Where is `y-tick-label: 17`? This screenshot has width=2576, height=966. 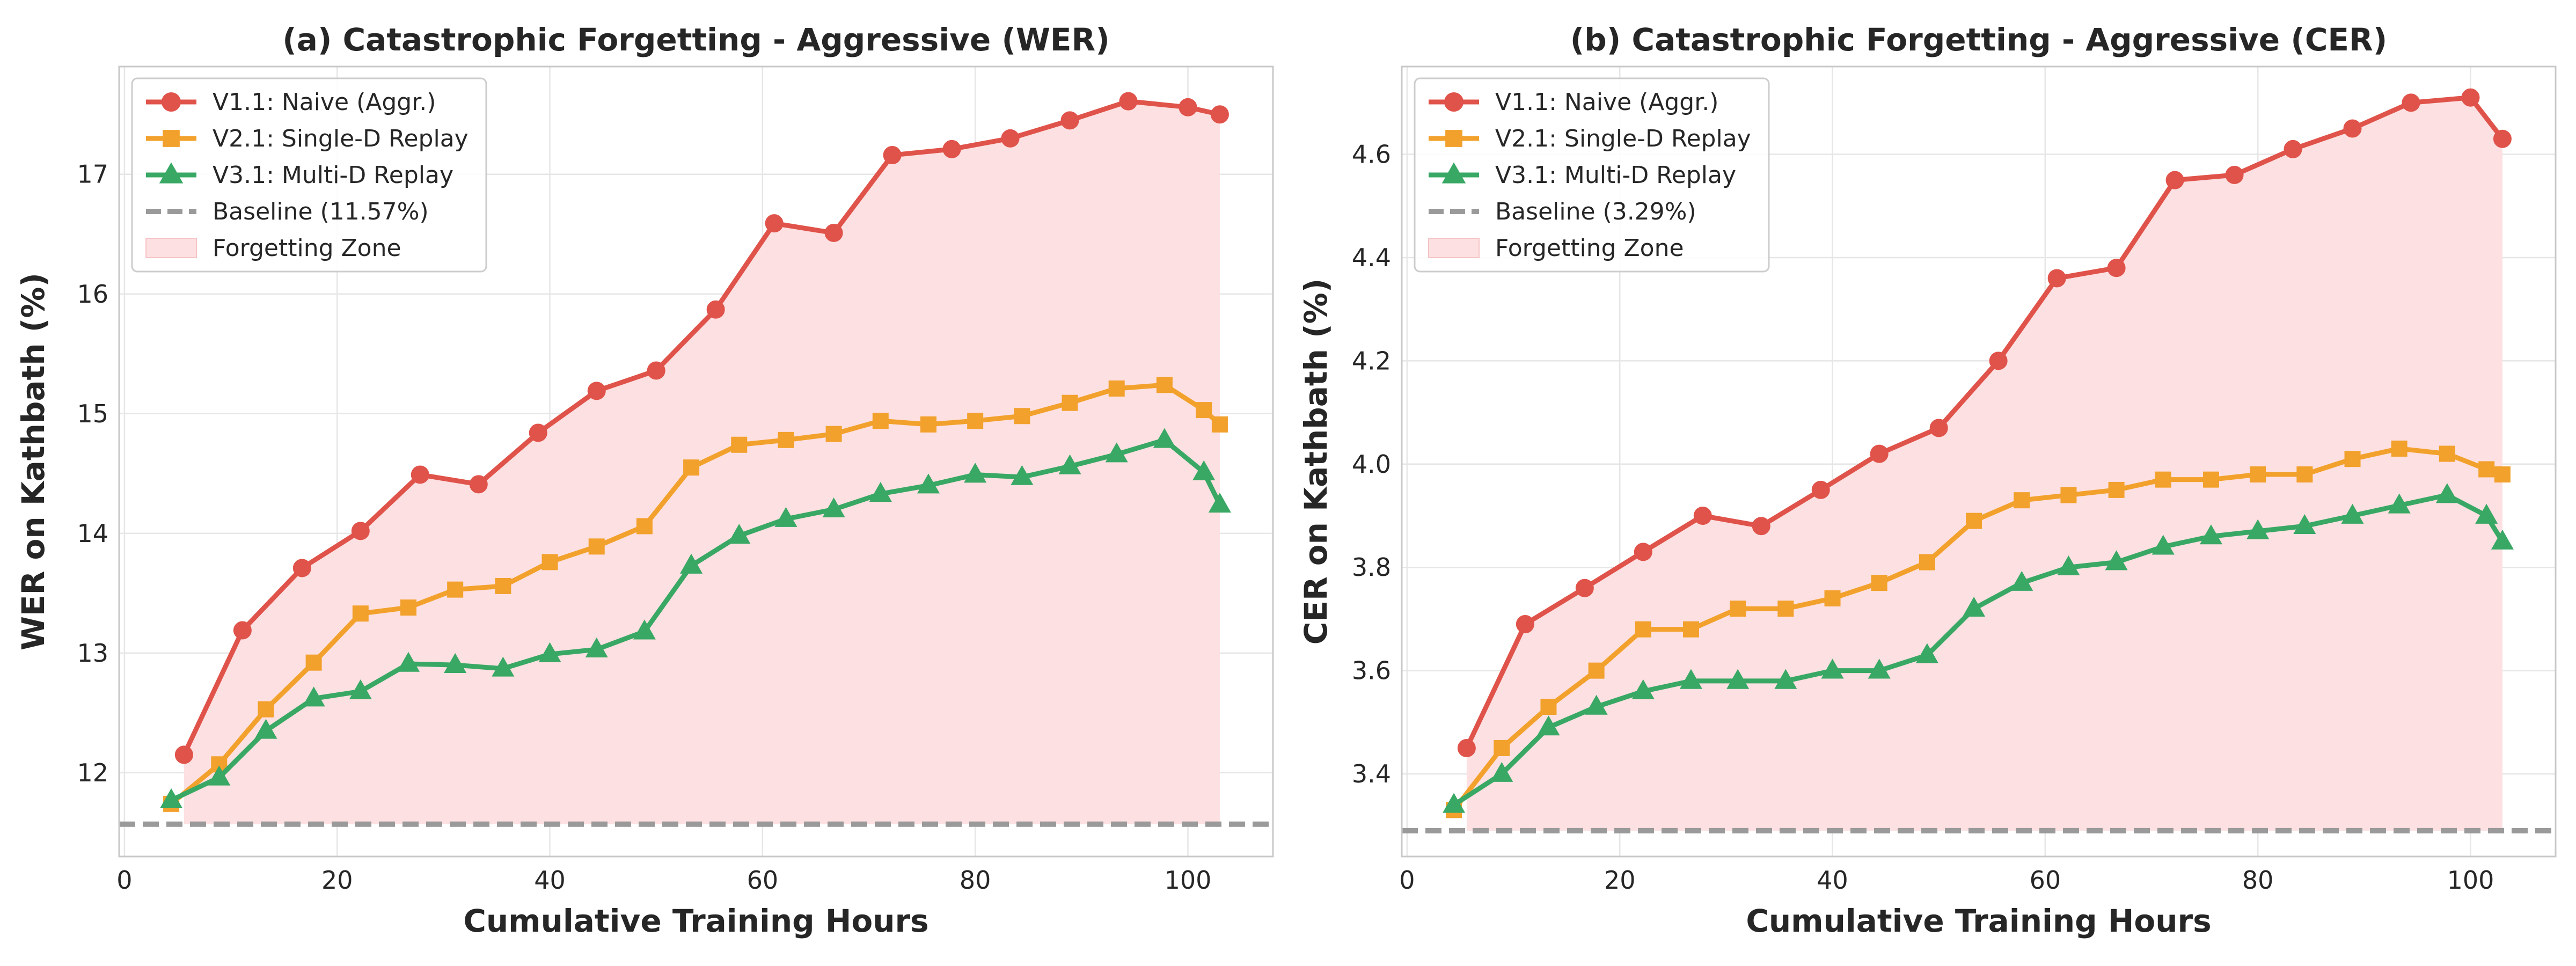 y-tick-label: 17 is located at coordinates (92, 174).